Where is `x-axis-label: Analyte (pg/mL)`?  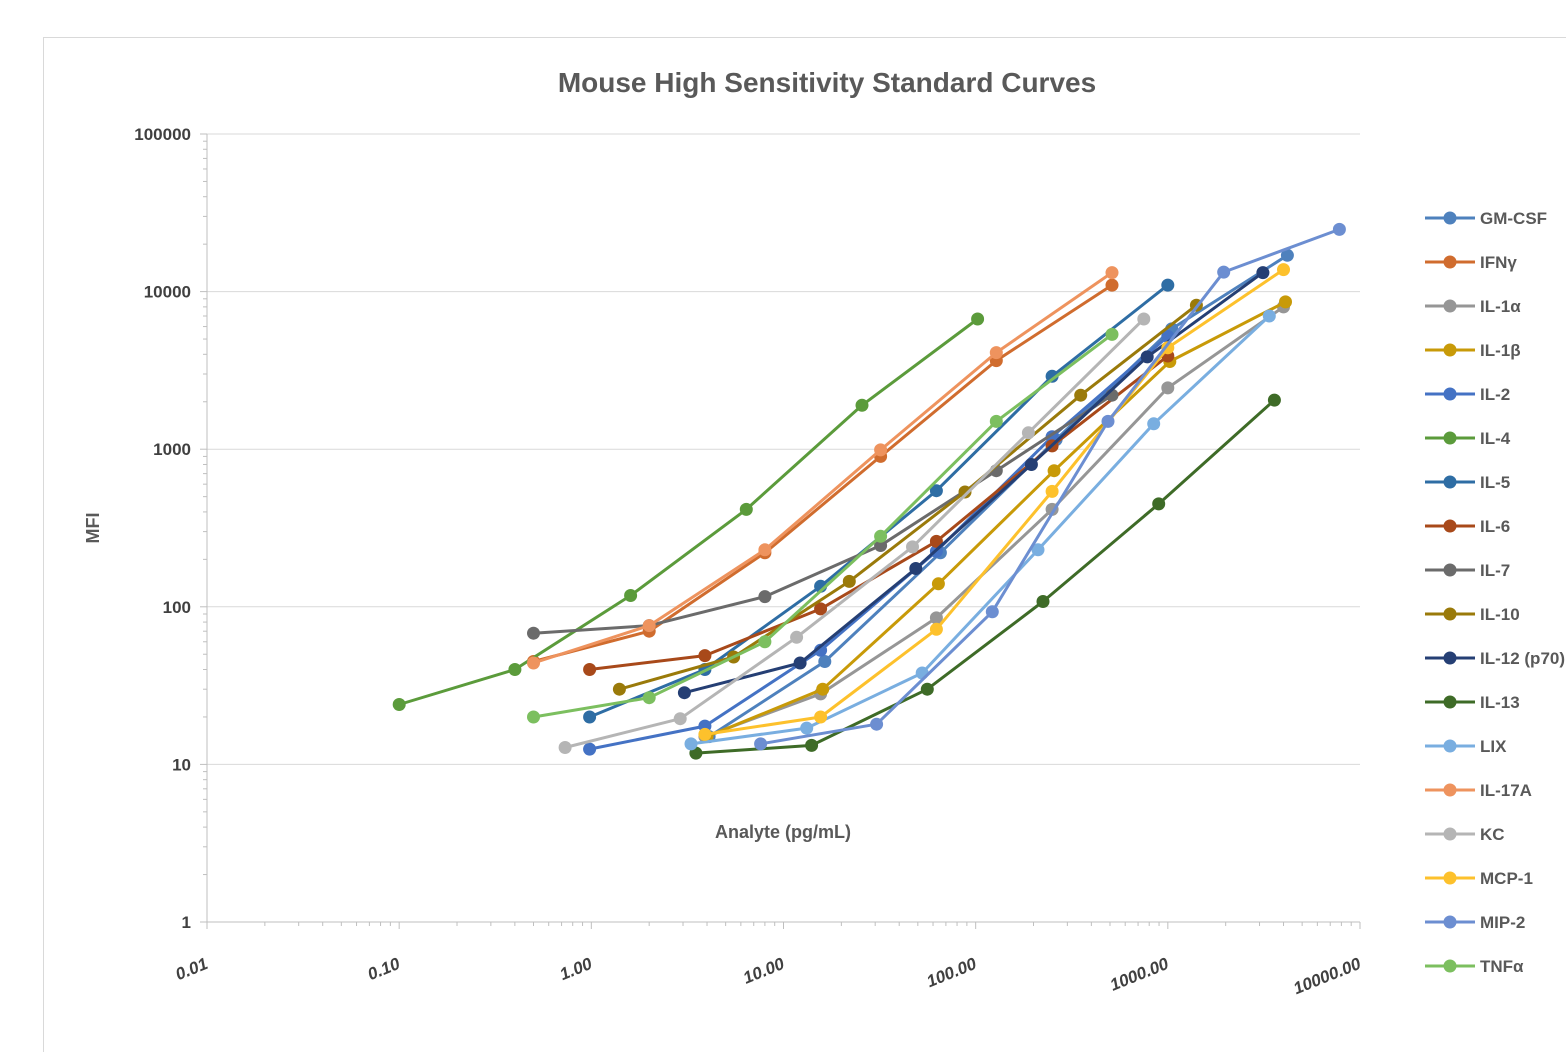 x-axis-label: Analyte (pg/mL) is located at coordinates (783, 832).